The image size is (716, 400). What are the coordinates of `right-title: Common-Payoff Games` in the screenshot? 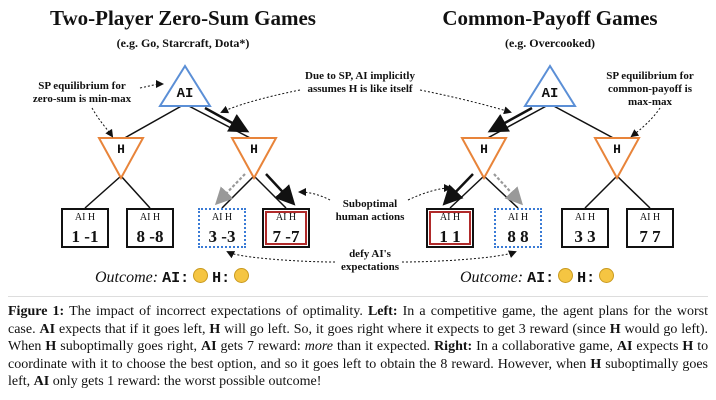 It's located at (550, 18).